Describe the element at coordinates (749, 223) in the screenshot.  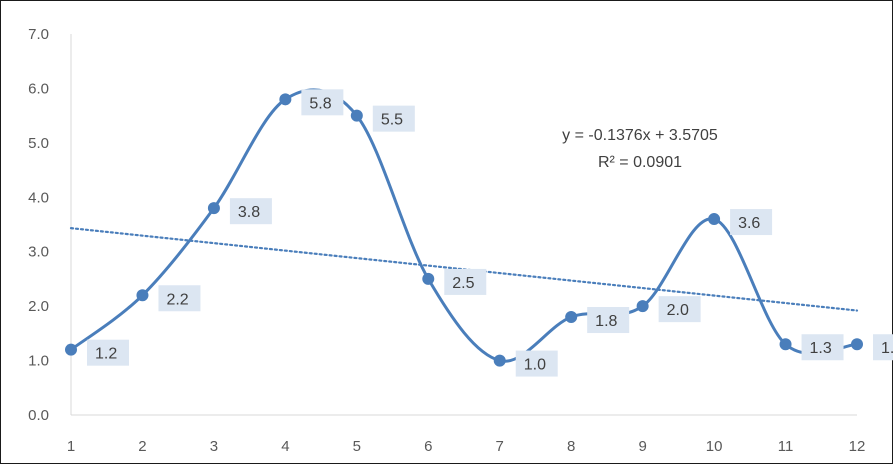
I see `data-label-text: 3.6` at that location.